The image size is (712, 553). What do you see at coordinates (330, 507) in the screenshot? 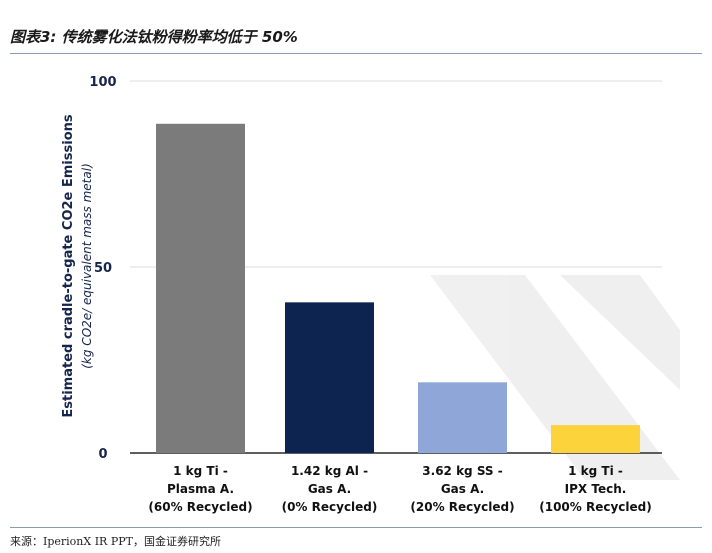
I see `x-tick-label: (0% Recycled)` at bounding box center [330, 507].